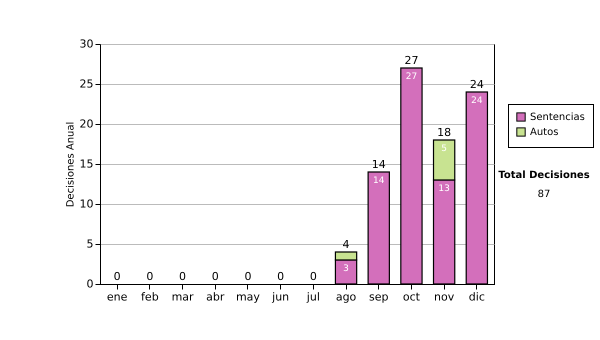  Describe the element at coordinates (71, 165) in the screenshot. I see `y-axis-title: Decisiones Anual` at that location.